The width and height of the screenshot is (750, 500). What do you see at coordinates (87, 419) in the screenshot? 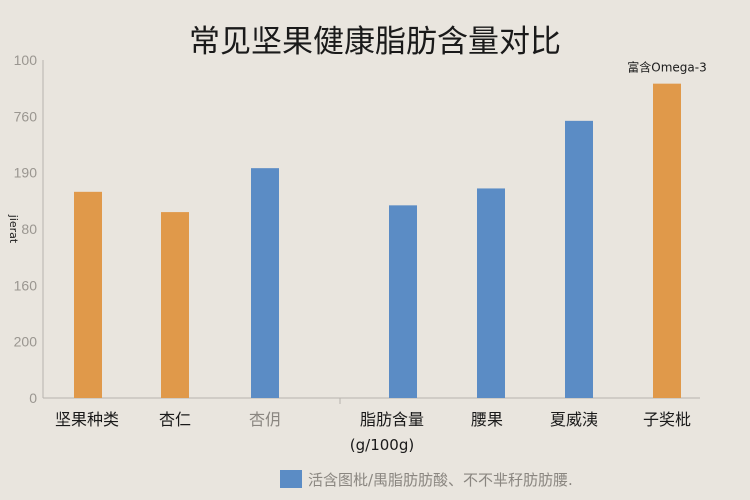
I see `x-tick-label: 坚果种类` at bounding box center [87, 419].